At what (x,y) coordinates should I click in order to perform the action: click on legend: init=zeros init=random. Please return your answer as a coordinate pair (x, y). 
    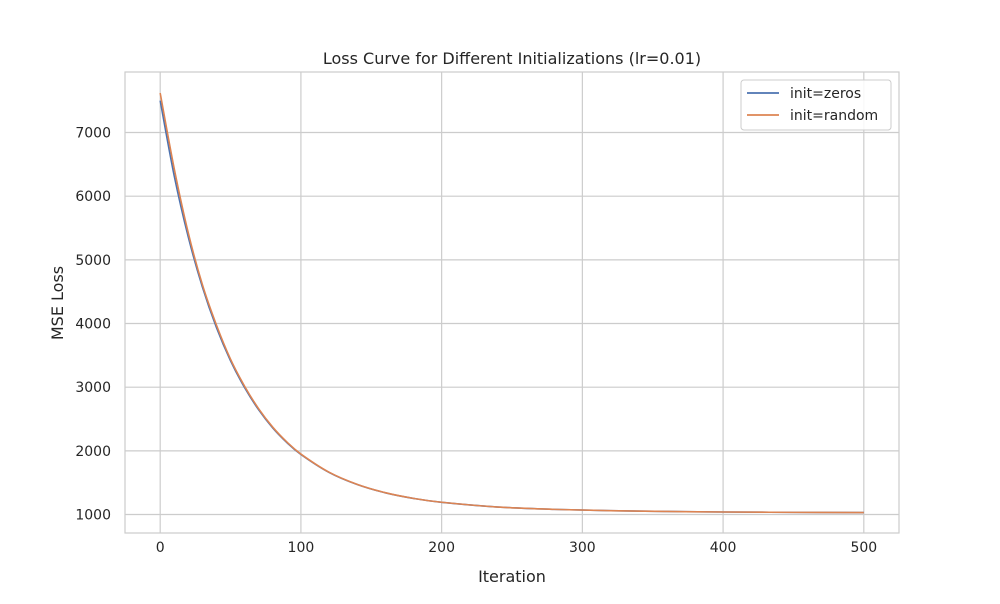
    Looking at the image, I should click on (816, 105).